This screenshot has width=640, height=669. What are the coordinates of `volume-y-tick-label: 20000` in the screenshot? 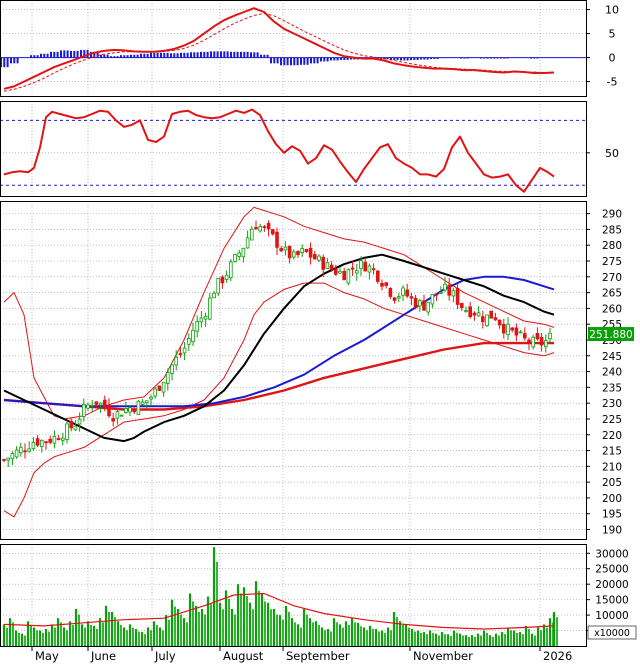 It's located at (611, 585).